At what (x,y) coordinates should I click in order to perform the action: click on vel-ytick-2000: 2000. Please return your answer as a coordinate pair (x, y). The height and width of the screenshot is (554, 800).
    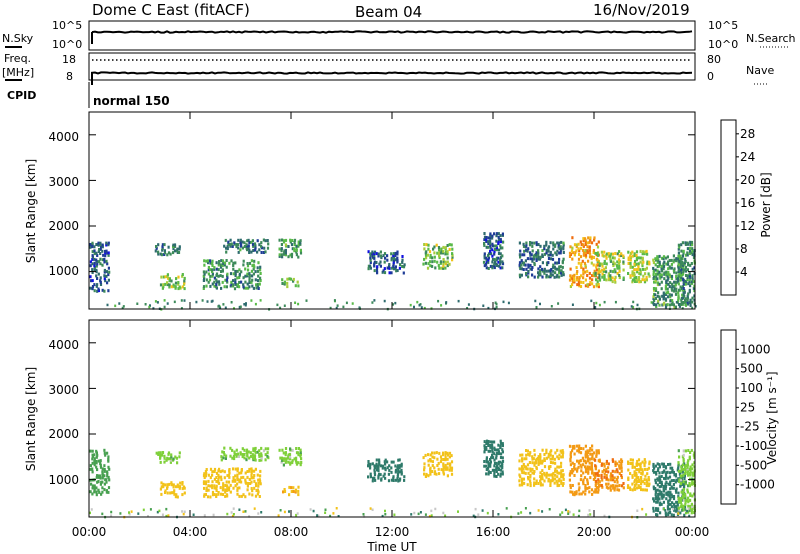
    Looking at the image, I should click on (63, 434).